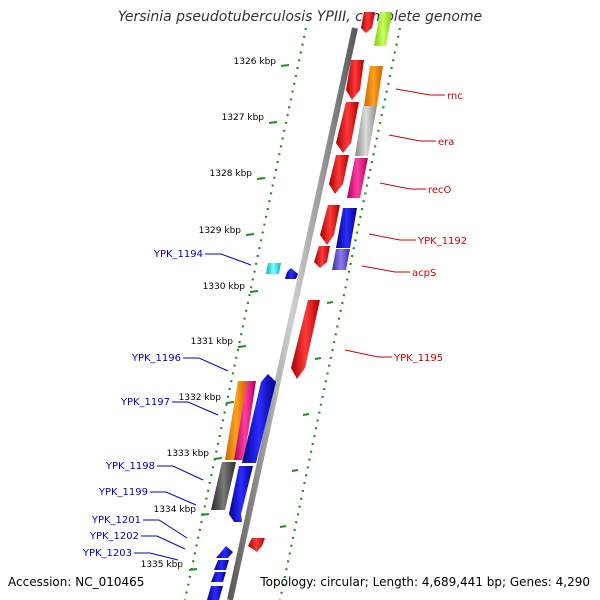 The image size is (600, 600). I want to click on gene-label: YPK_1197, so click(145, 402).